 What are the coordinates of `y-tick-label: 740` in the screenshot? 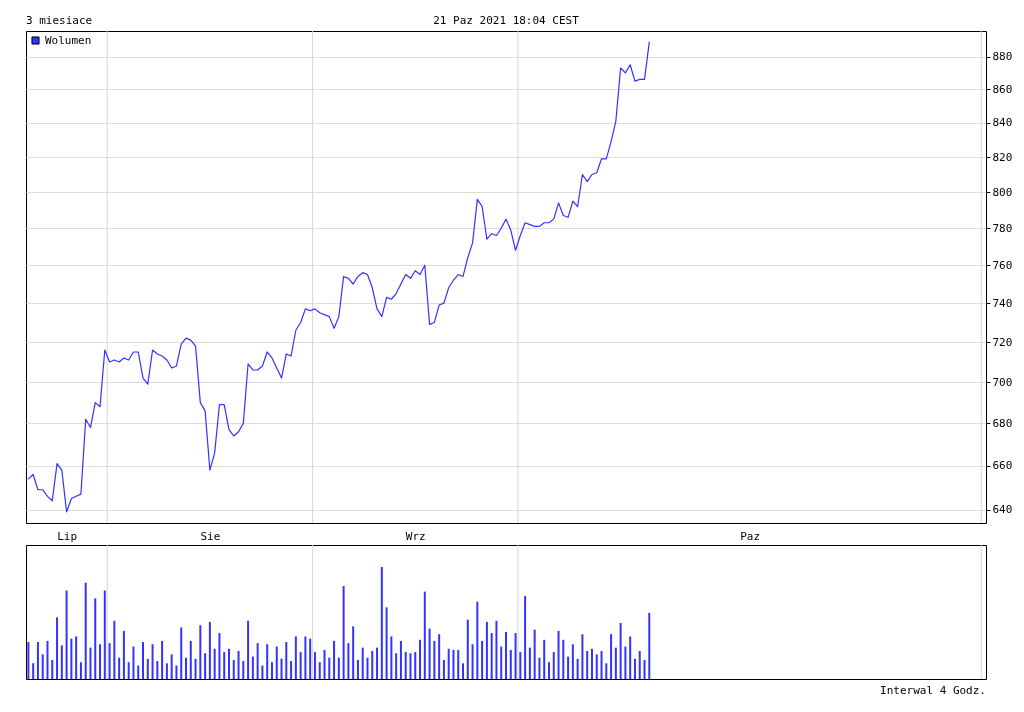 It's located at (1002, 303).